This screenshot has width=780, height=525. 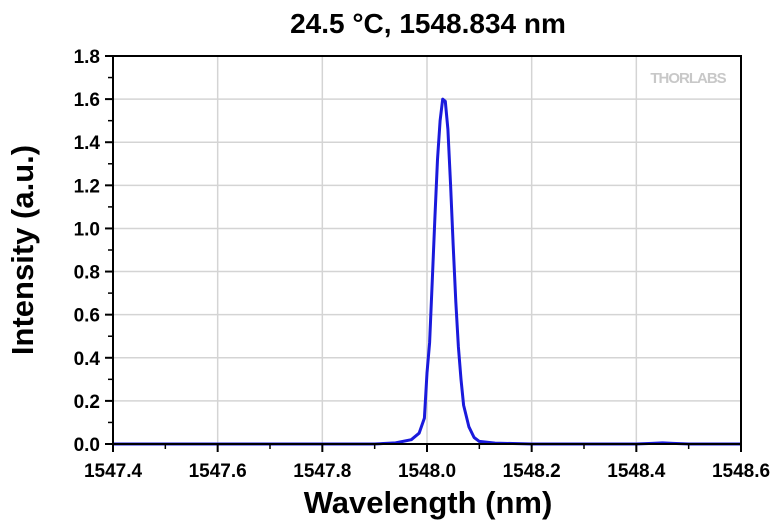 I want to click on y-tick-label: 1.6, so click(x=87, y=100).